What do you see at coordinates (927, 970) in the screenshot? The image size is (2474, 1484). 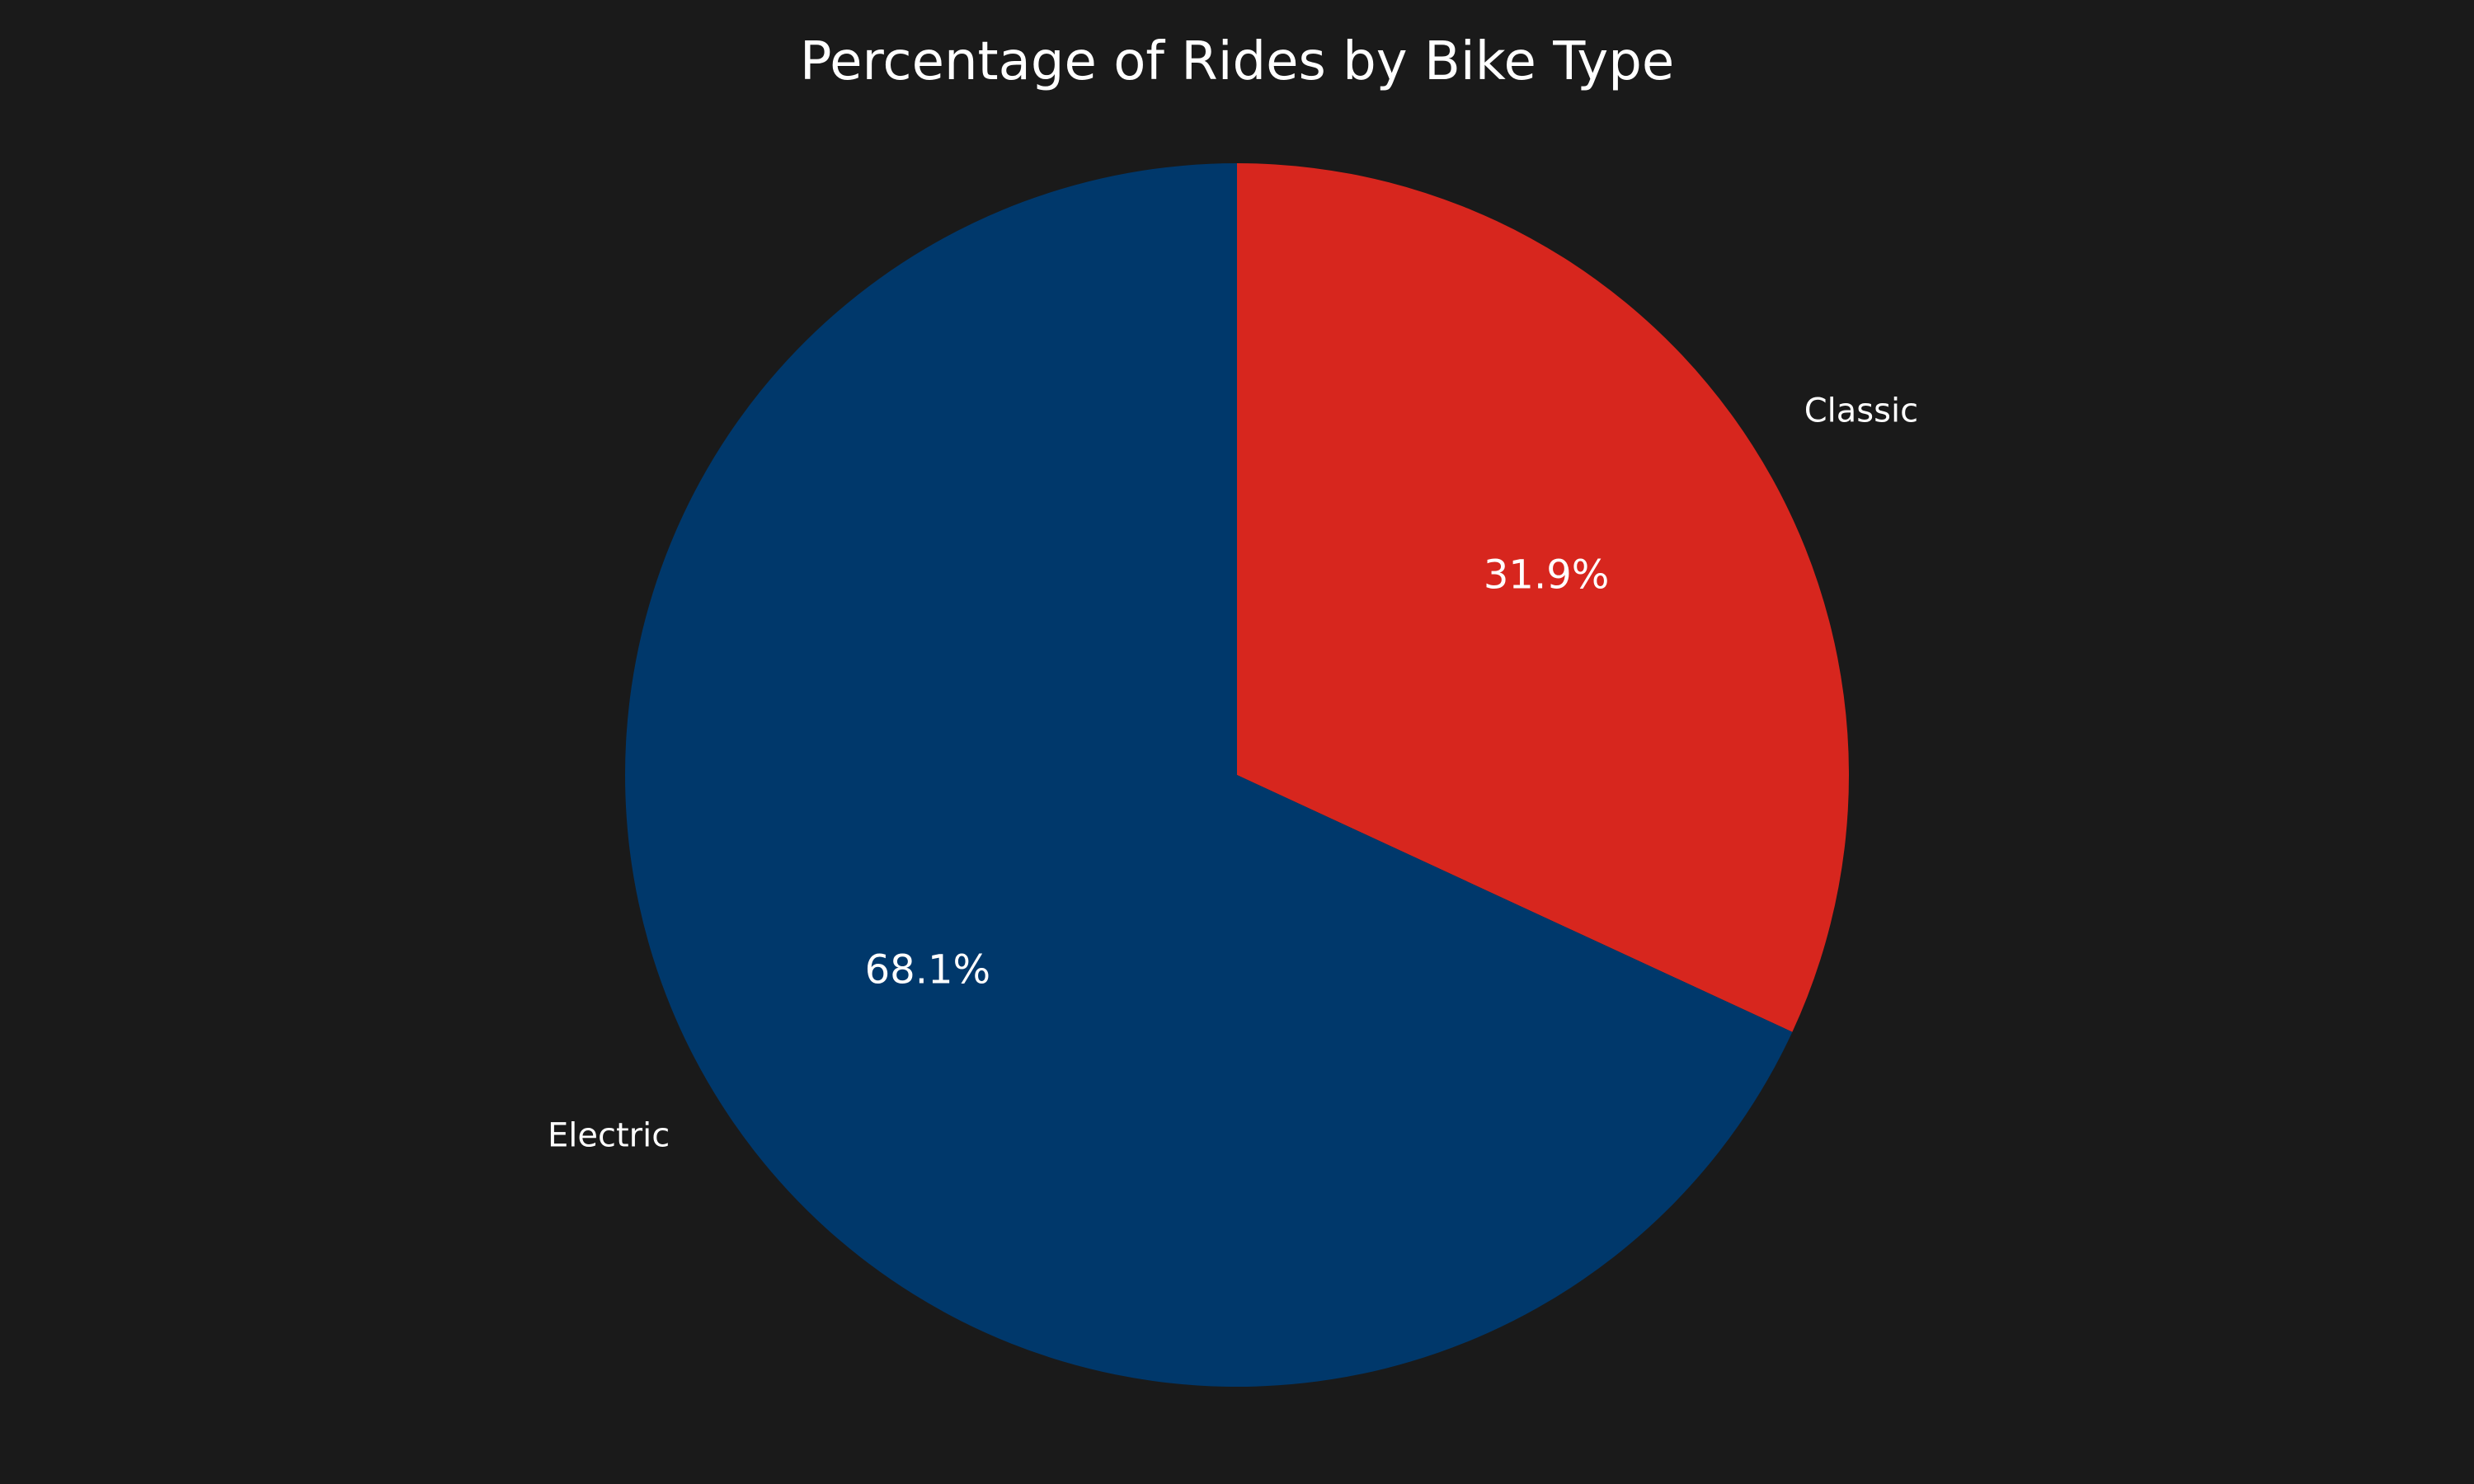 I see `slice-pct-electric: 68.1%` at bounding box center [927, 970].